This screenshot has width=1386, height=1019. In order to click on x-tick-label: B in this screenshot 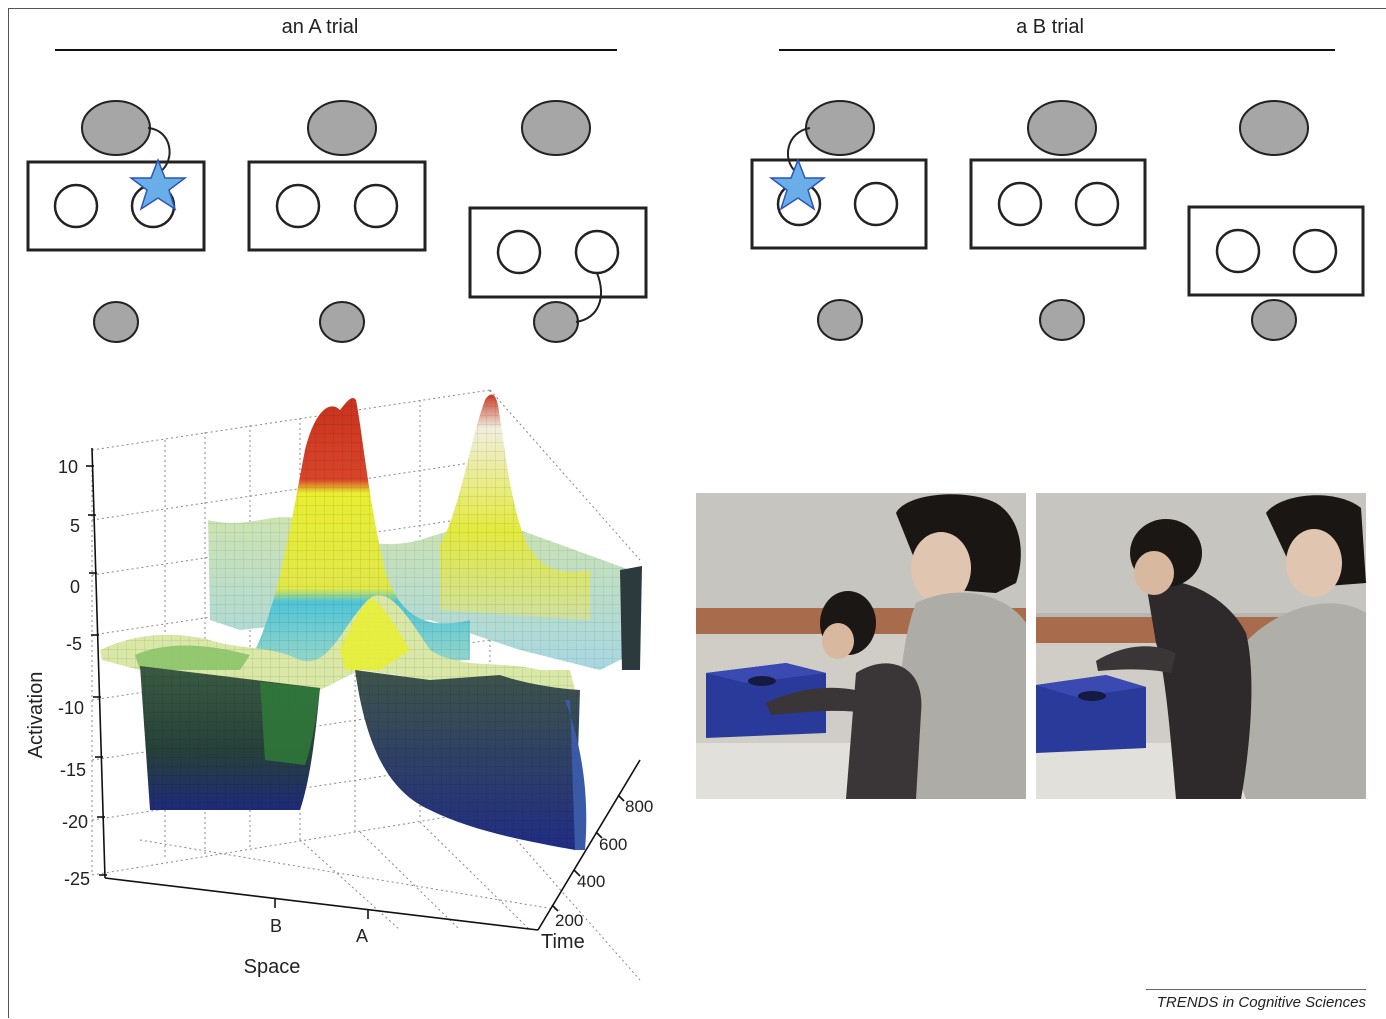, I will do `click(276, 926)`.